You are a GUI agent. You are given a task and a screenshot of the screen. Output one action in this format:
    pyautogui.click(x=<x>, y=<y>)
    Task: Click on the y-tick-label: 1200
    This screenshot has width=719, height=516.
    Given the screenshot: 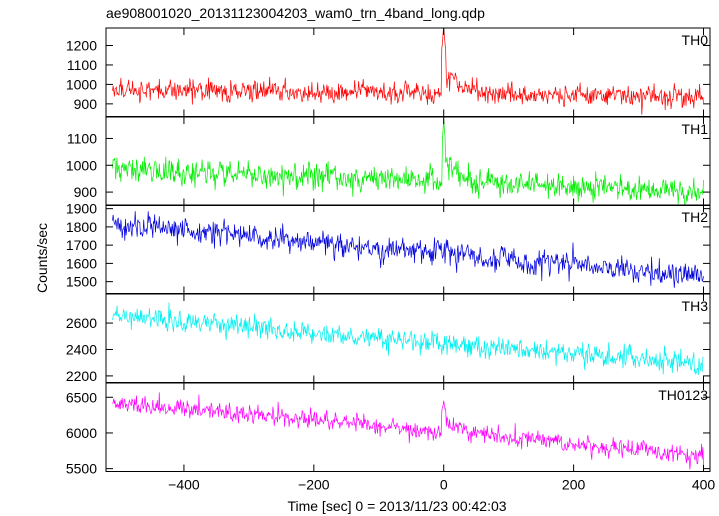 What is the action you would take?
    pyautogui.click(x=81, y=46)
    